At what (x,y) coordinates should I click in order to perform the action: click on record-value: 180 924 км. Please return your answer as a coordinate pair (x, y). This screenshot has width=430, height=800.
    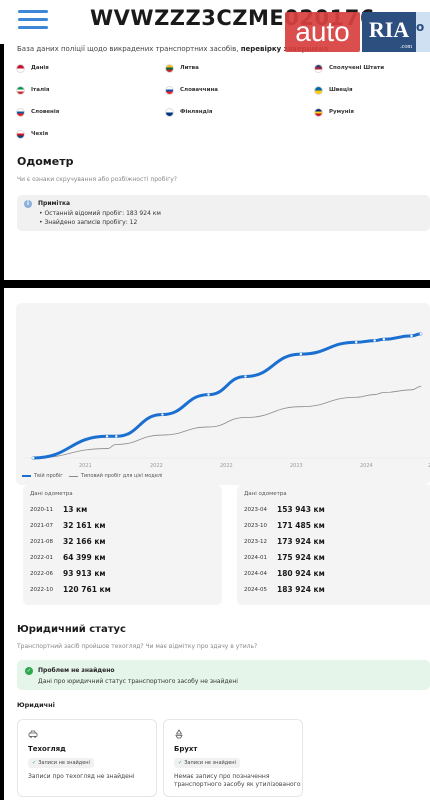
    Looking at the image, I should click on (301, 573).